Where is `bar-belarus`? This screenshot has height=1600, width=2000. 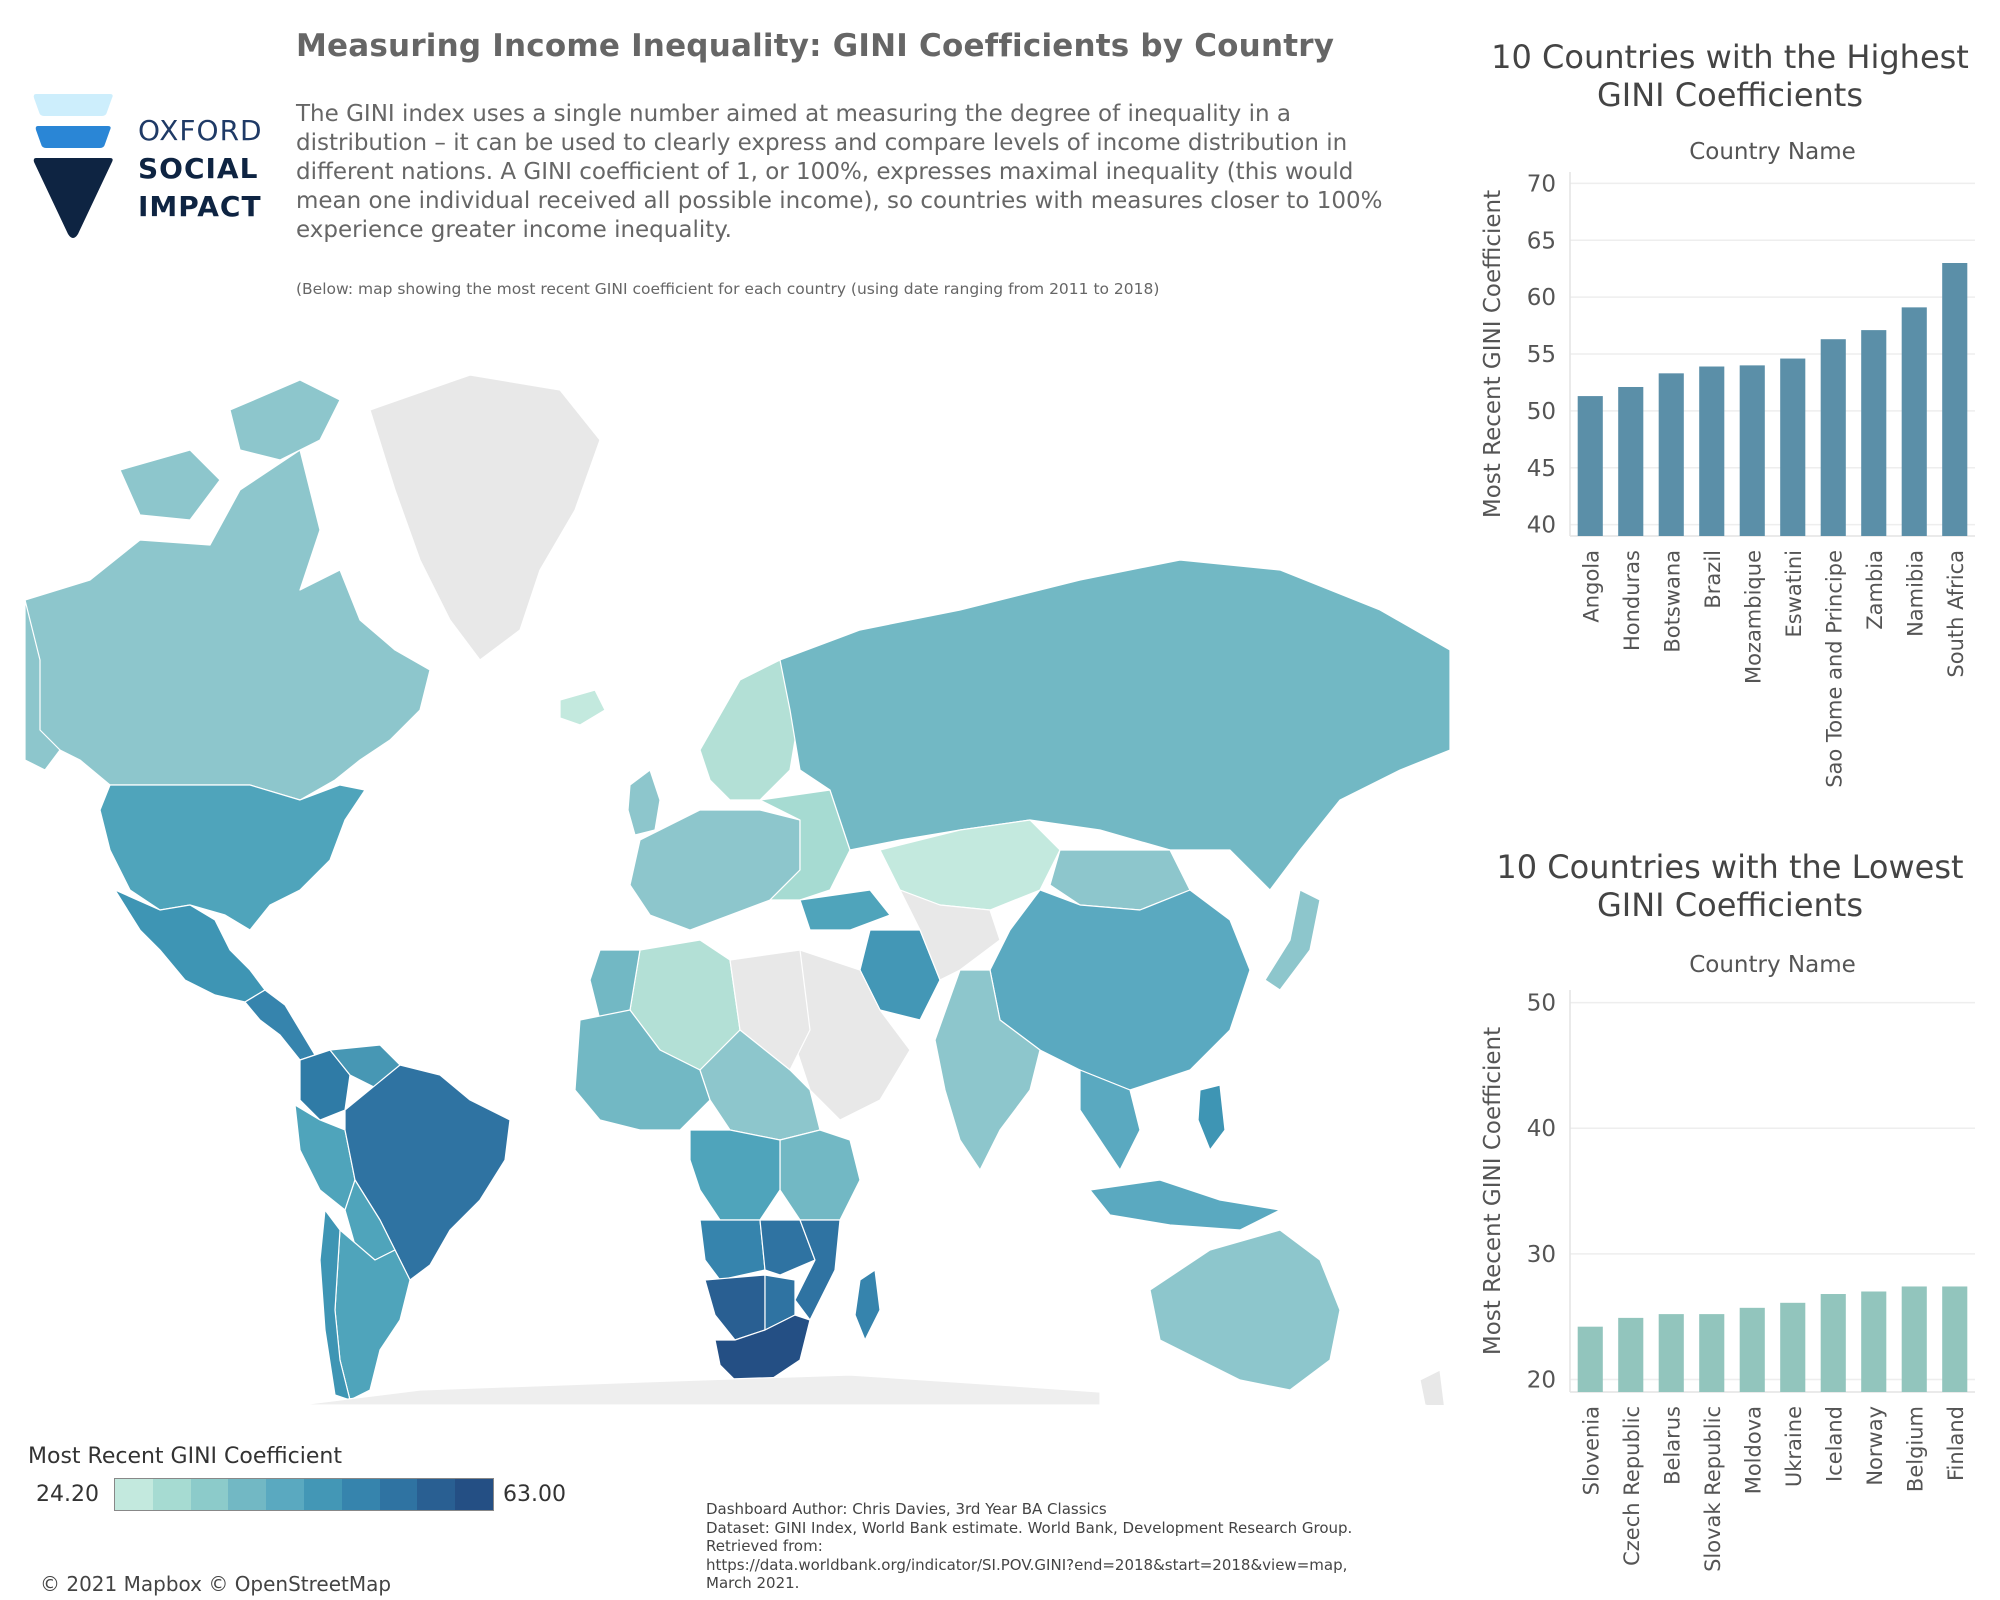
bar-belarus is located at coordinates (1671, 1353).